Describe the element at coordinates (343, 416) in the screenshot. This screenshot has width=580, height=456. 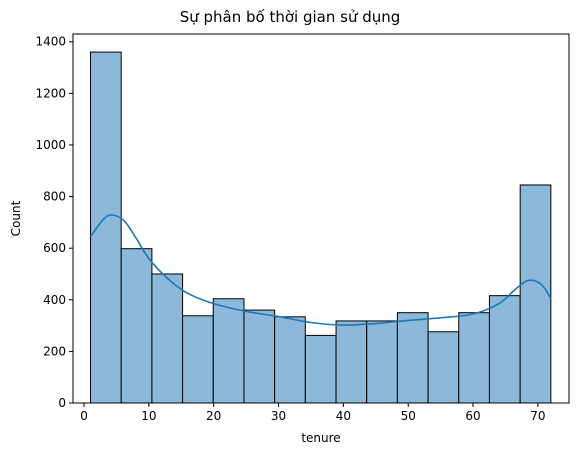
I see `x-tick-label: 40` at that location.